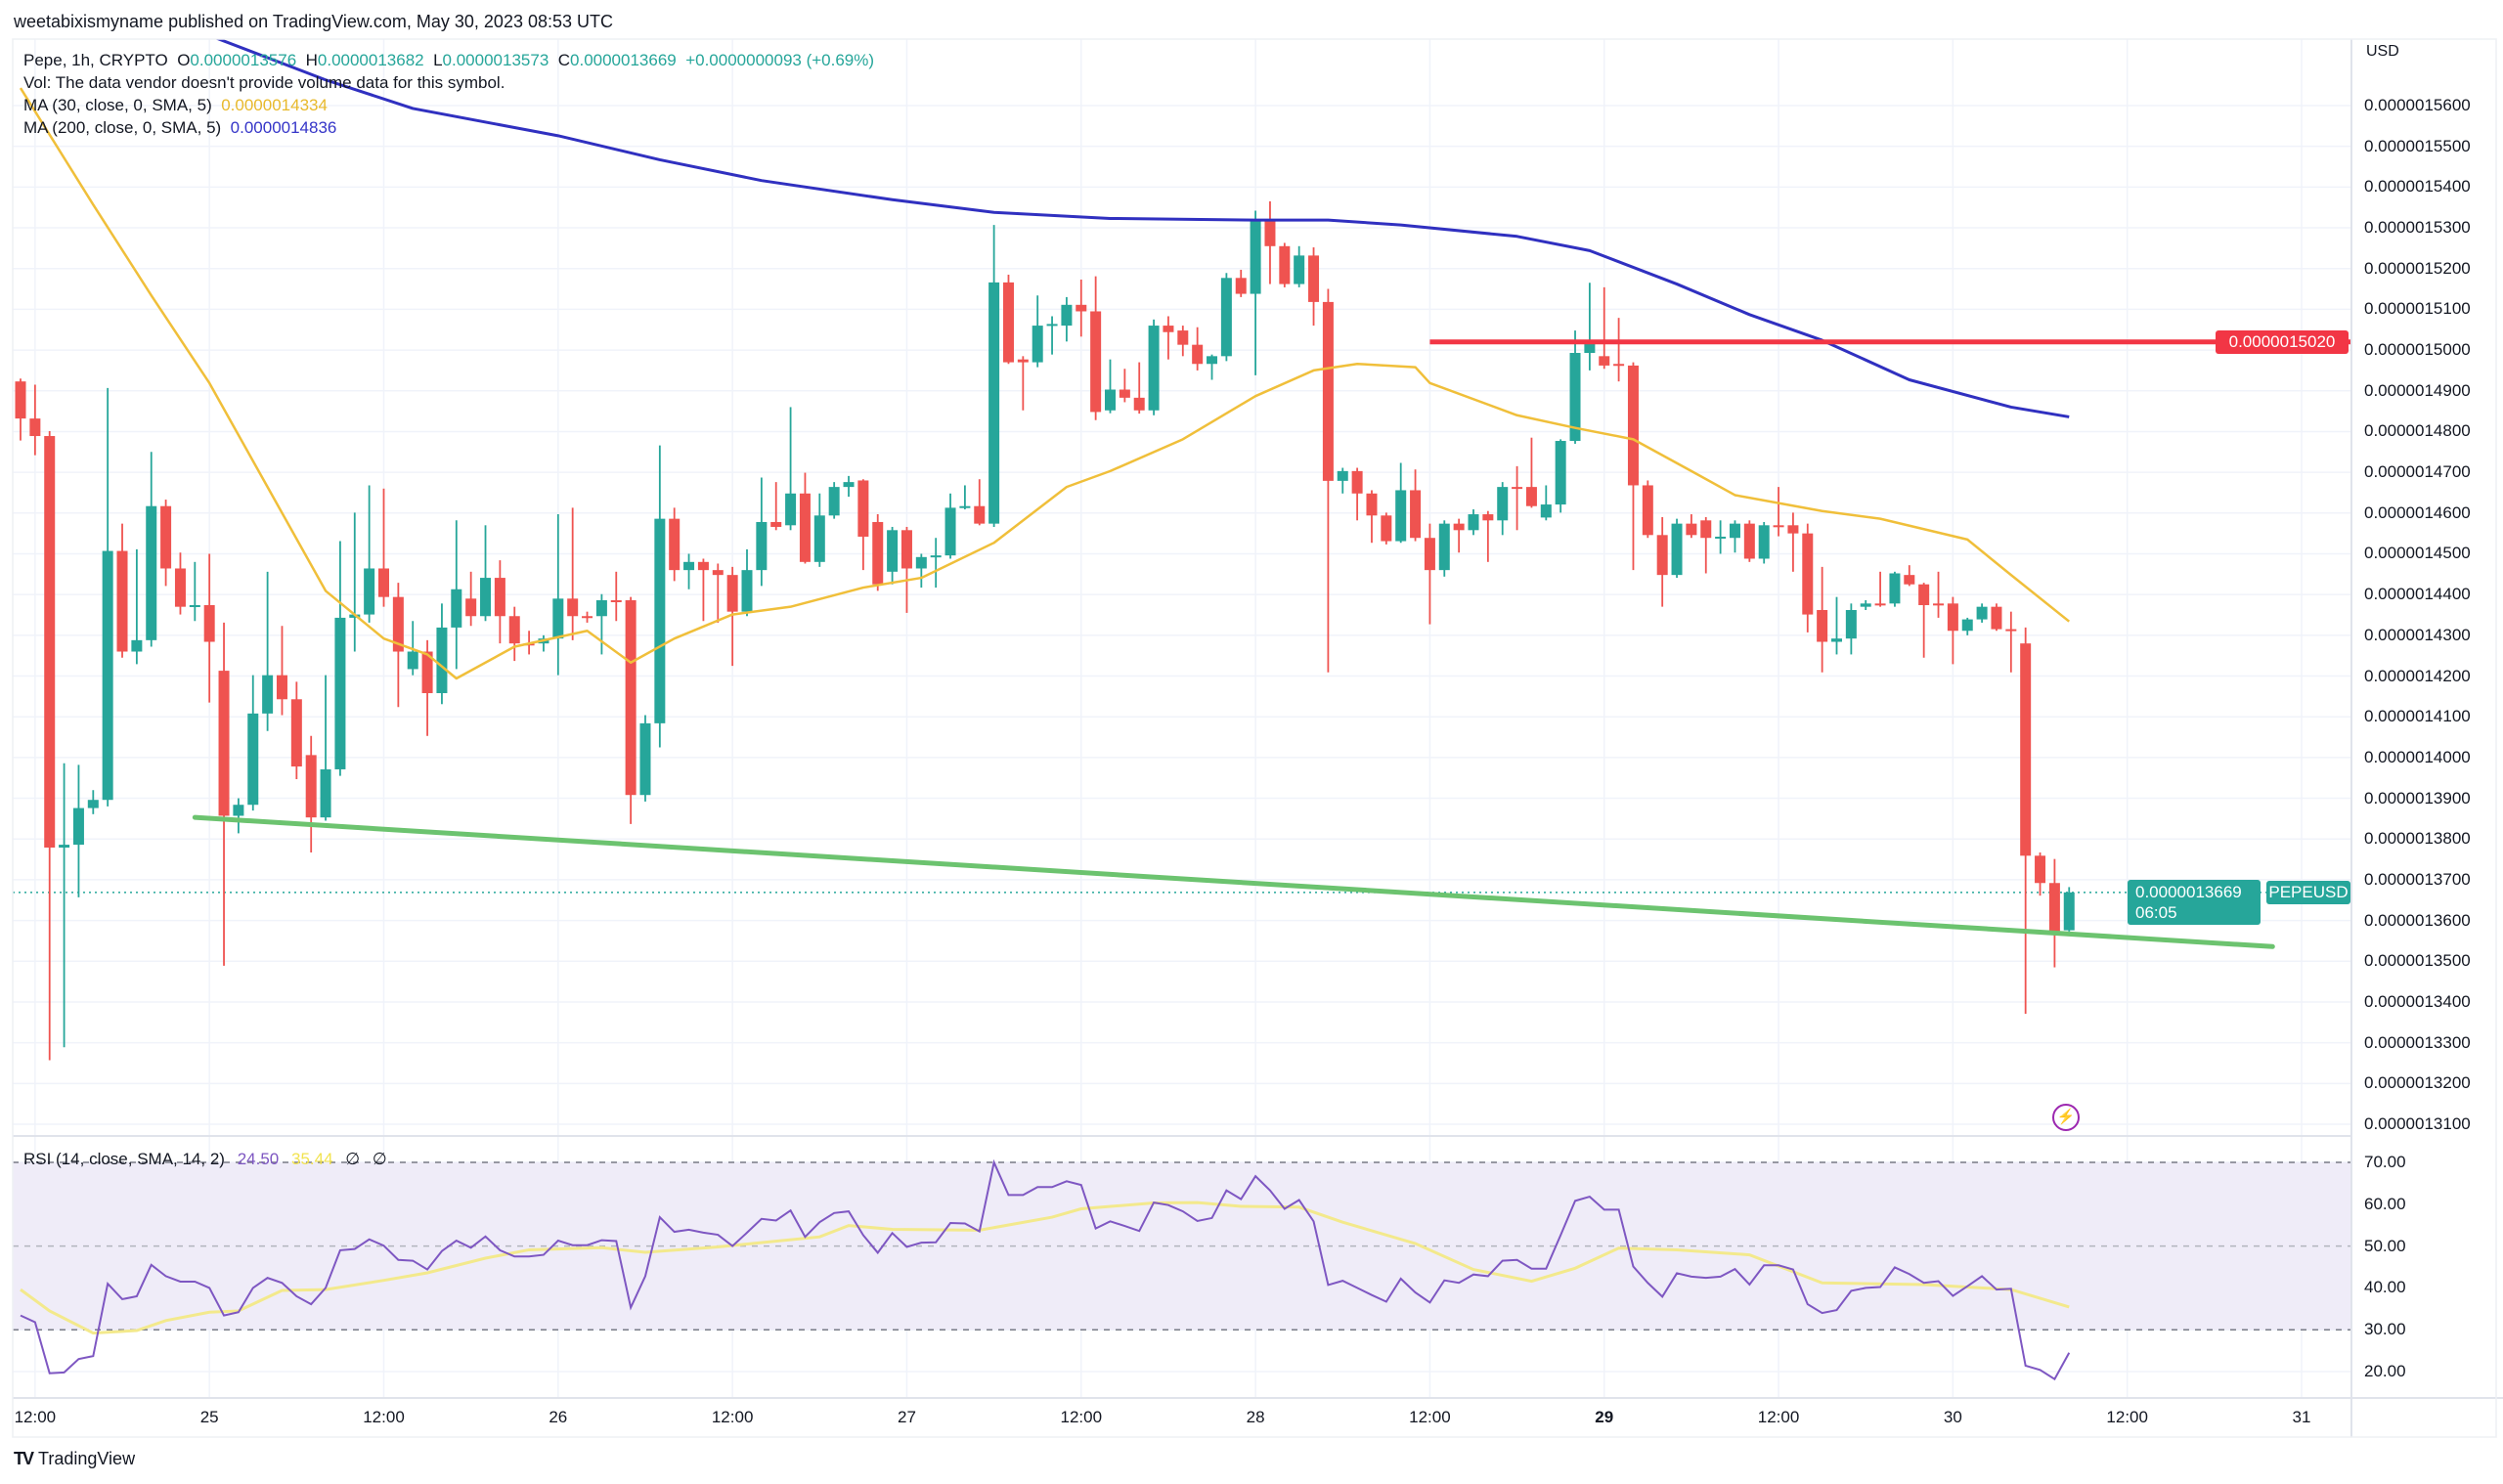 The width and height of the screenshot is (2503, 1484). I want to click on tradingview-logo-mark: TV, so click(24, 1458).